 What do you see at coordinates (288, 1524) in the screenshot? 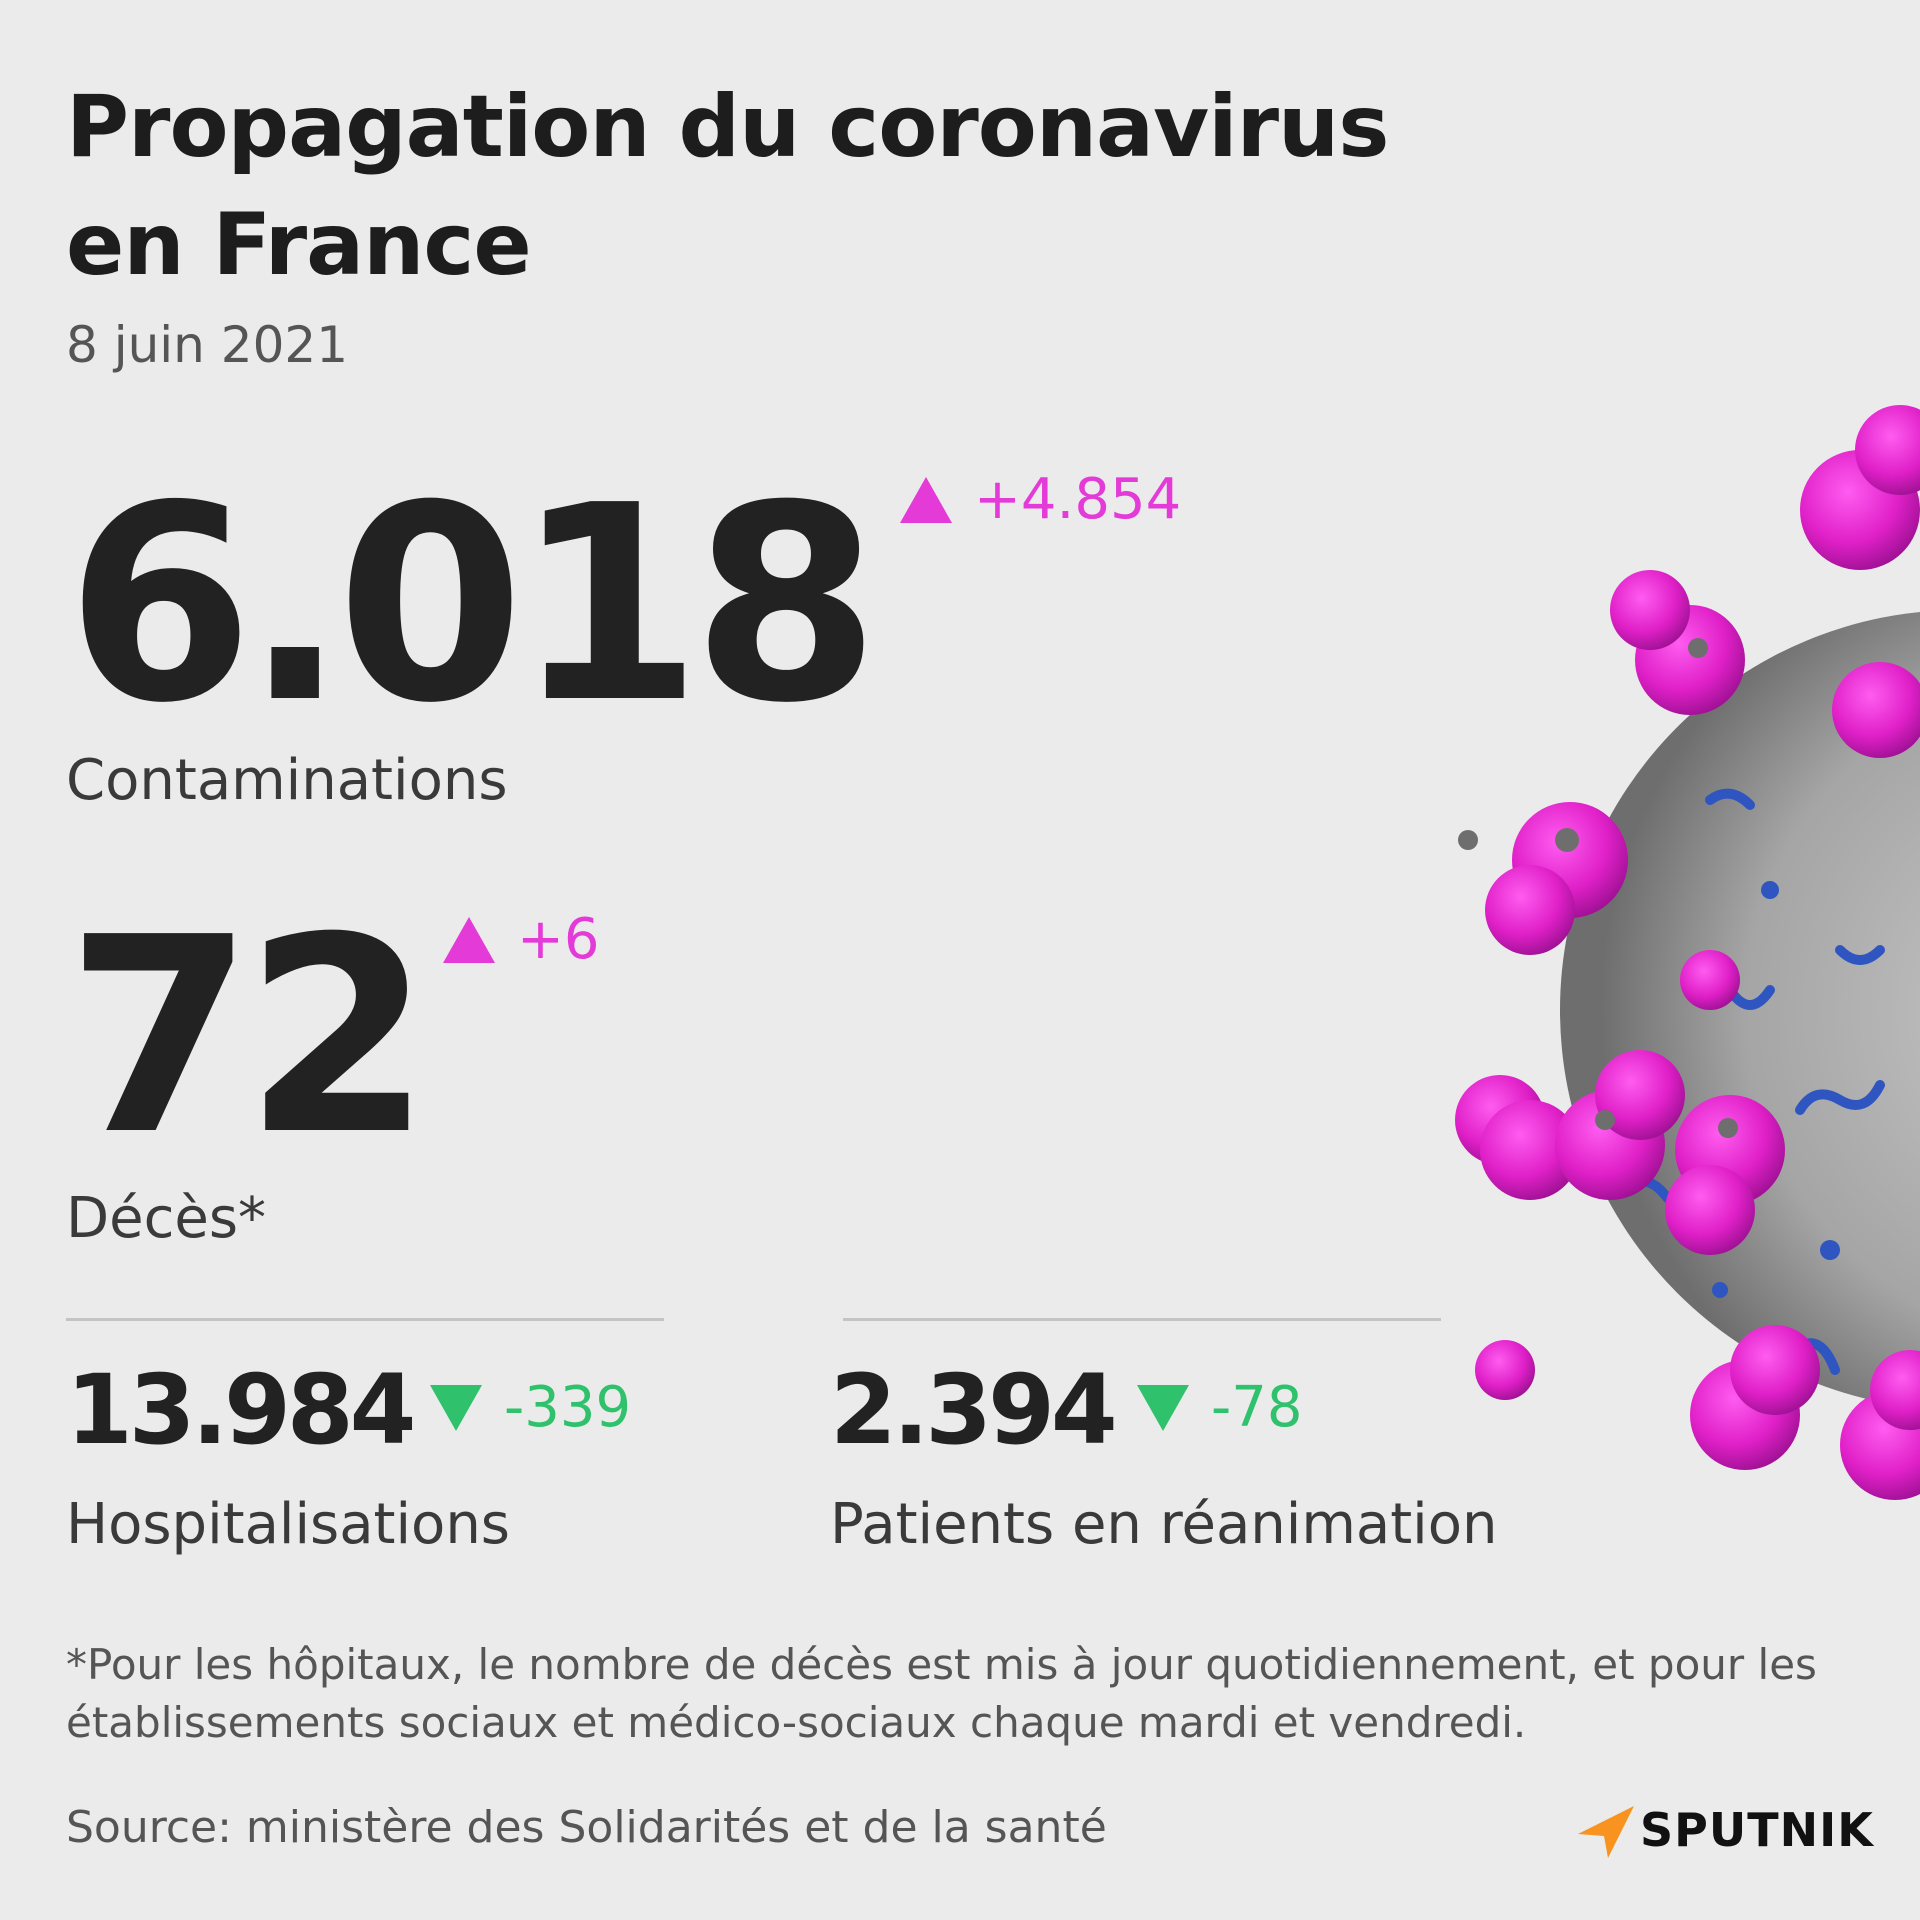
I see `hospitalisations-label: Hospitalisations` at bounding box center [288, 1524].